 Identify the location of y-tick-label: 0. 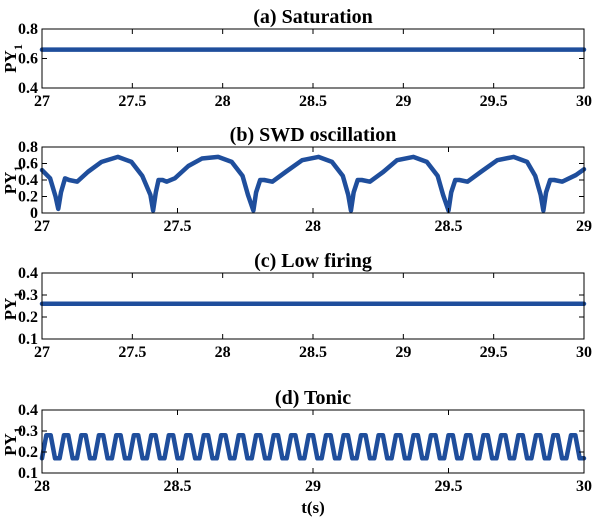
(34, 213).